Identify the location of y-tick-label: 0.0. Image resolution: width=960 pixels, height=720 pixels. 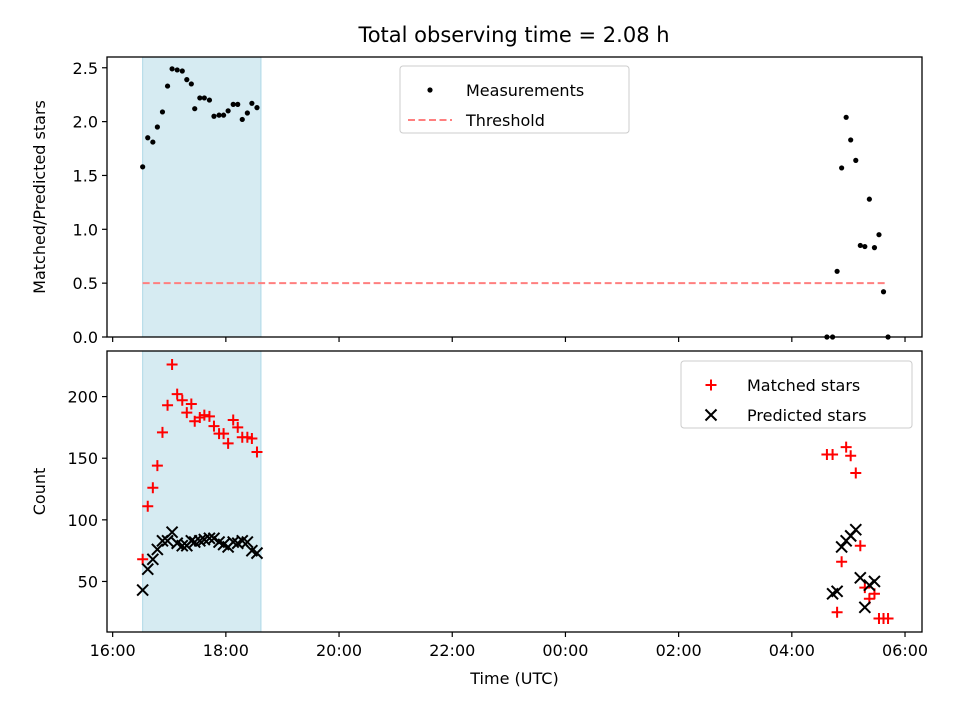
(85, 337).